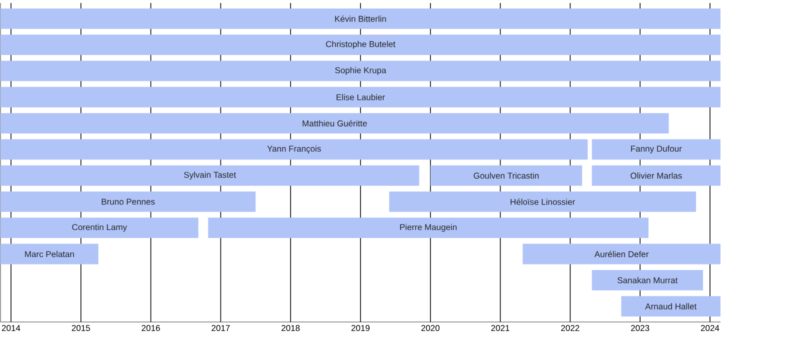 This screenshot has height=350, width=800. I want to click on x-tick-label: 2019, so click(360, 328).